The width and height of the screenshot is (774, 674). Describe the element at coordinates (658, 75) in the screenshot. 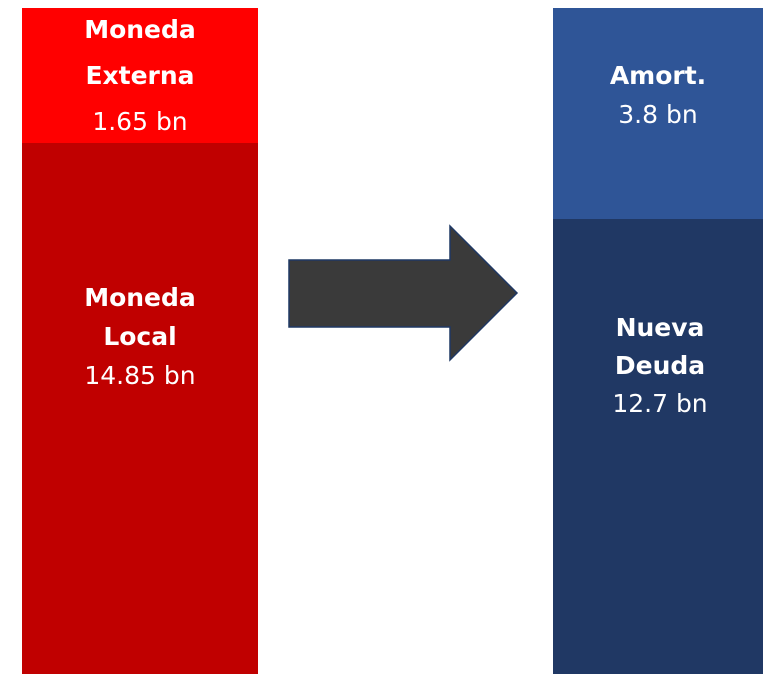

I see `label: Amort.` at that location.